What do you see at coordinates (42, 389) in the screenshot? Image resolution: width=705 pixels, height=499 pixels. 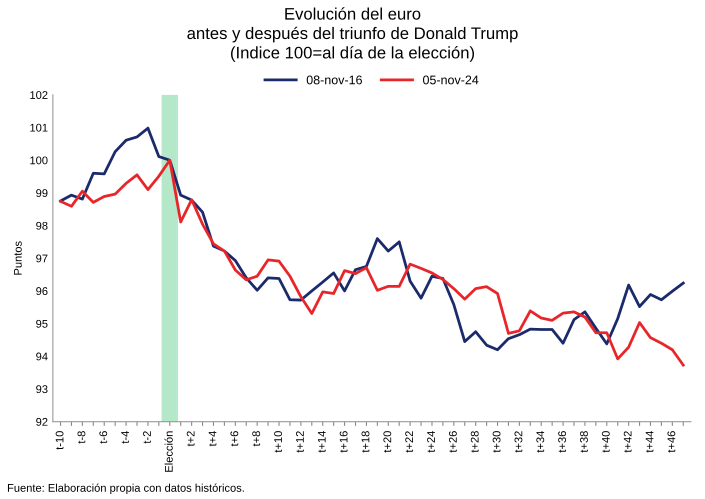 I see `y-tick-label: 93` at bounding box center [42, 389].